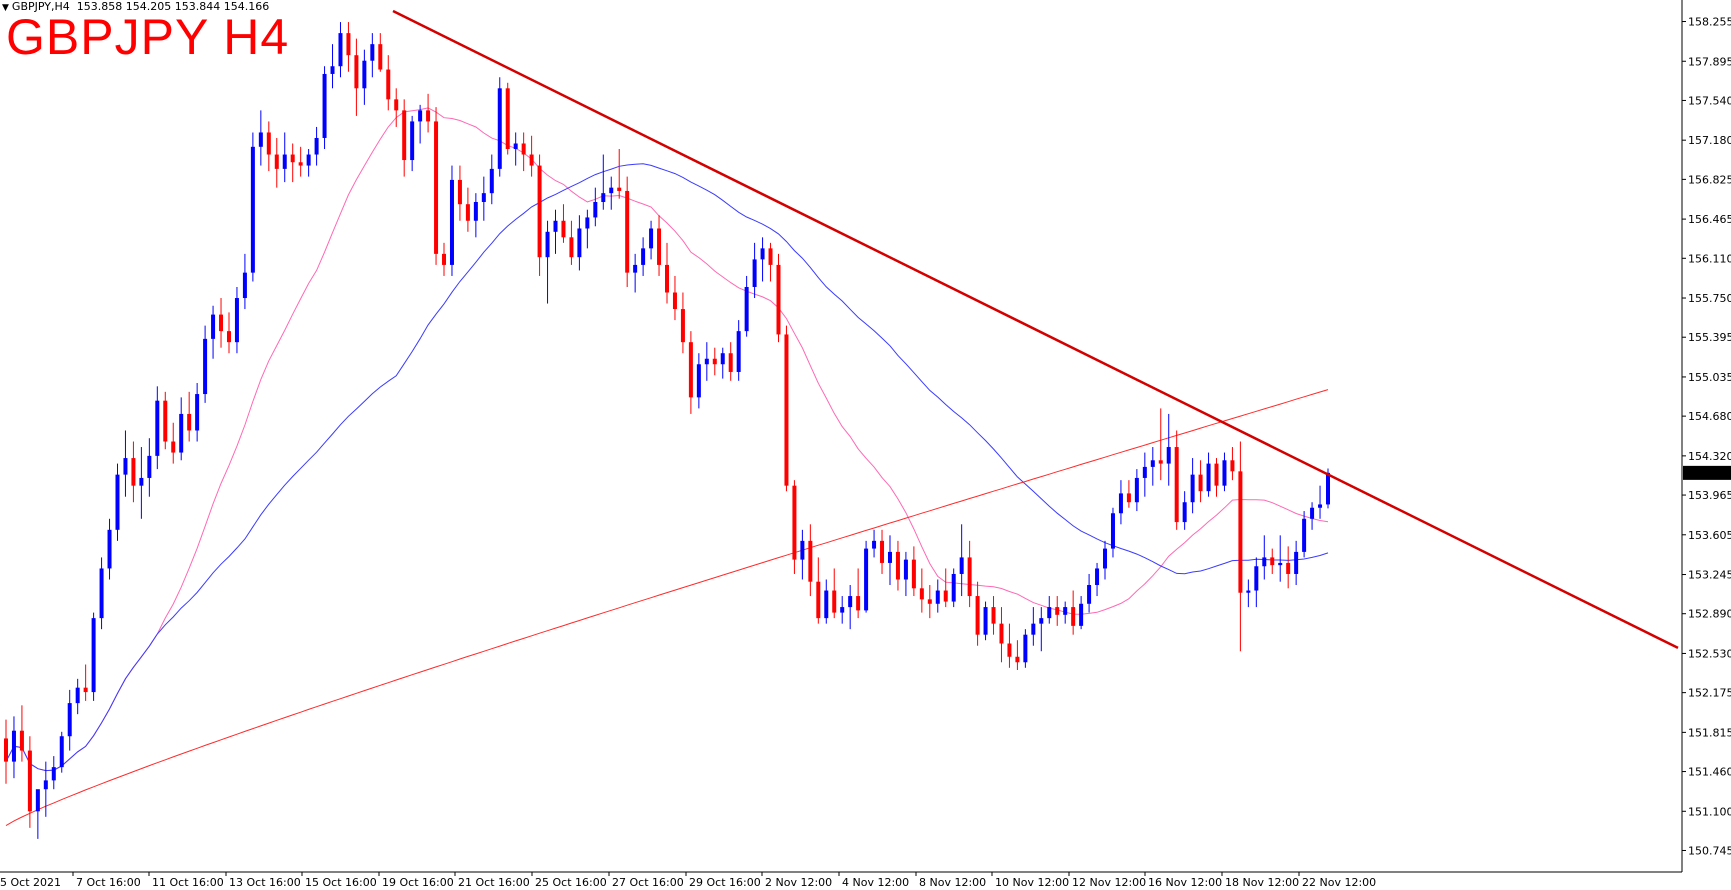 This screenshot has height=890, width=1731. I want to click on price-tick-label: 153.245, so click(1709, 575).